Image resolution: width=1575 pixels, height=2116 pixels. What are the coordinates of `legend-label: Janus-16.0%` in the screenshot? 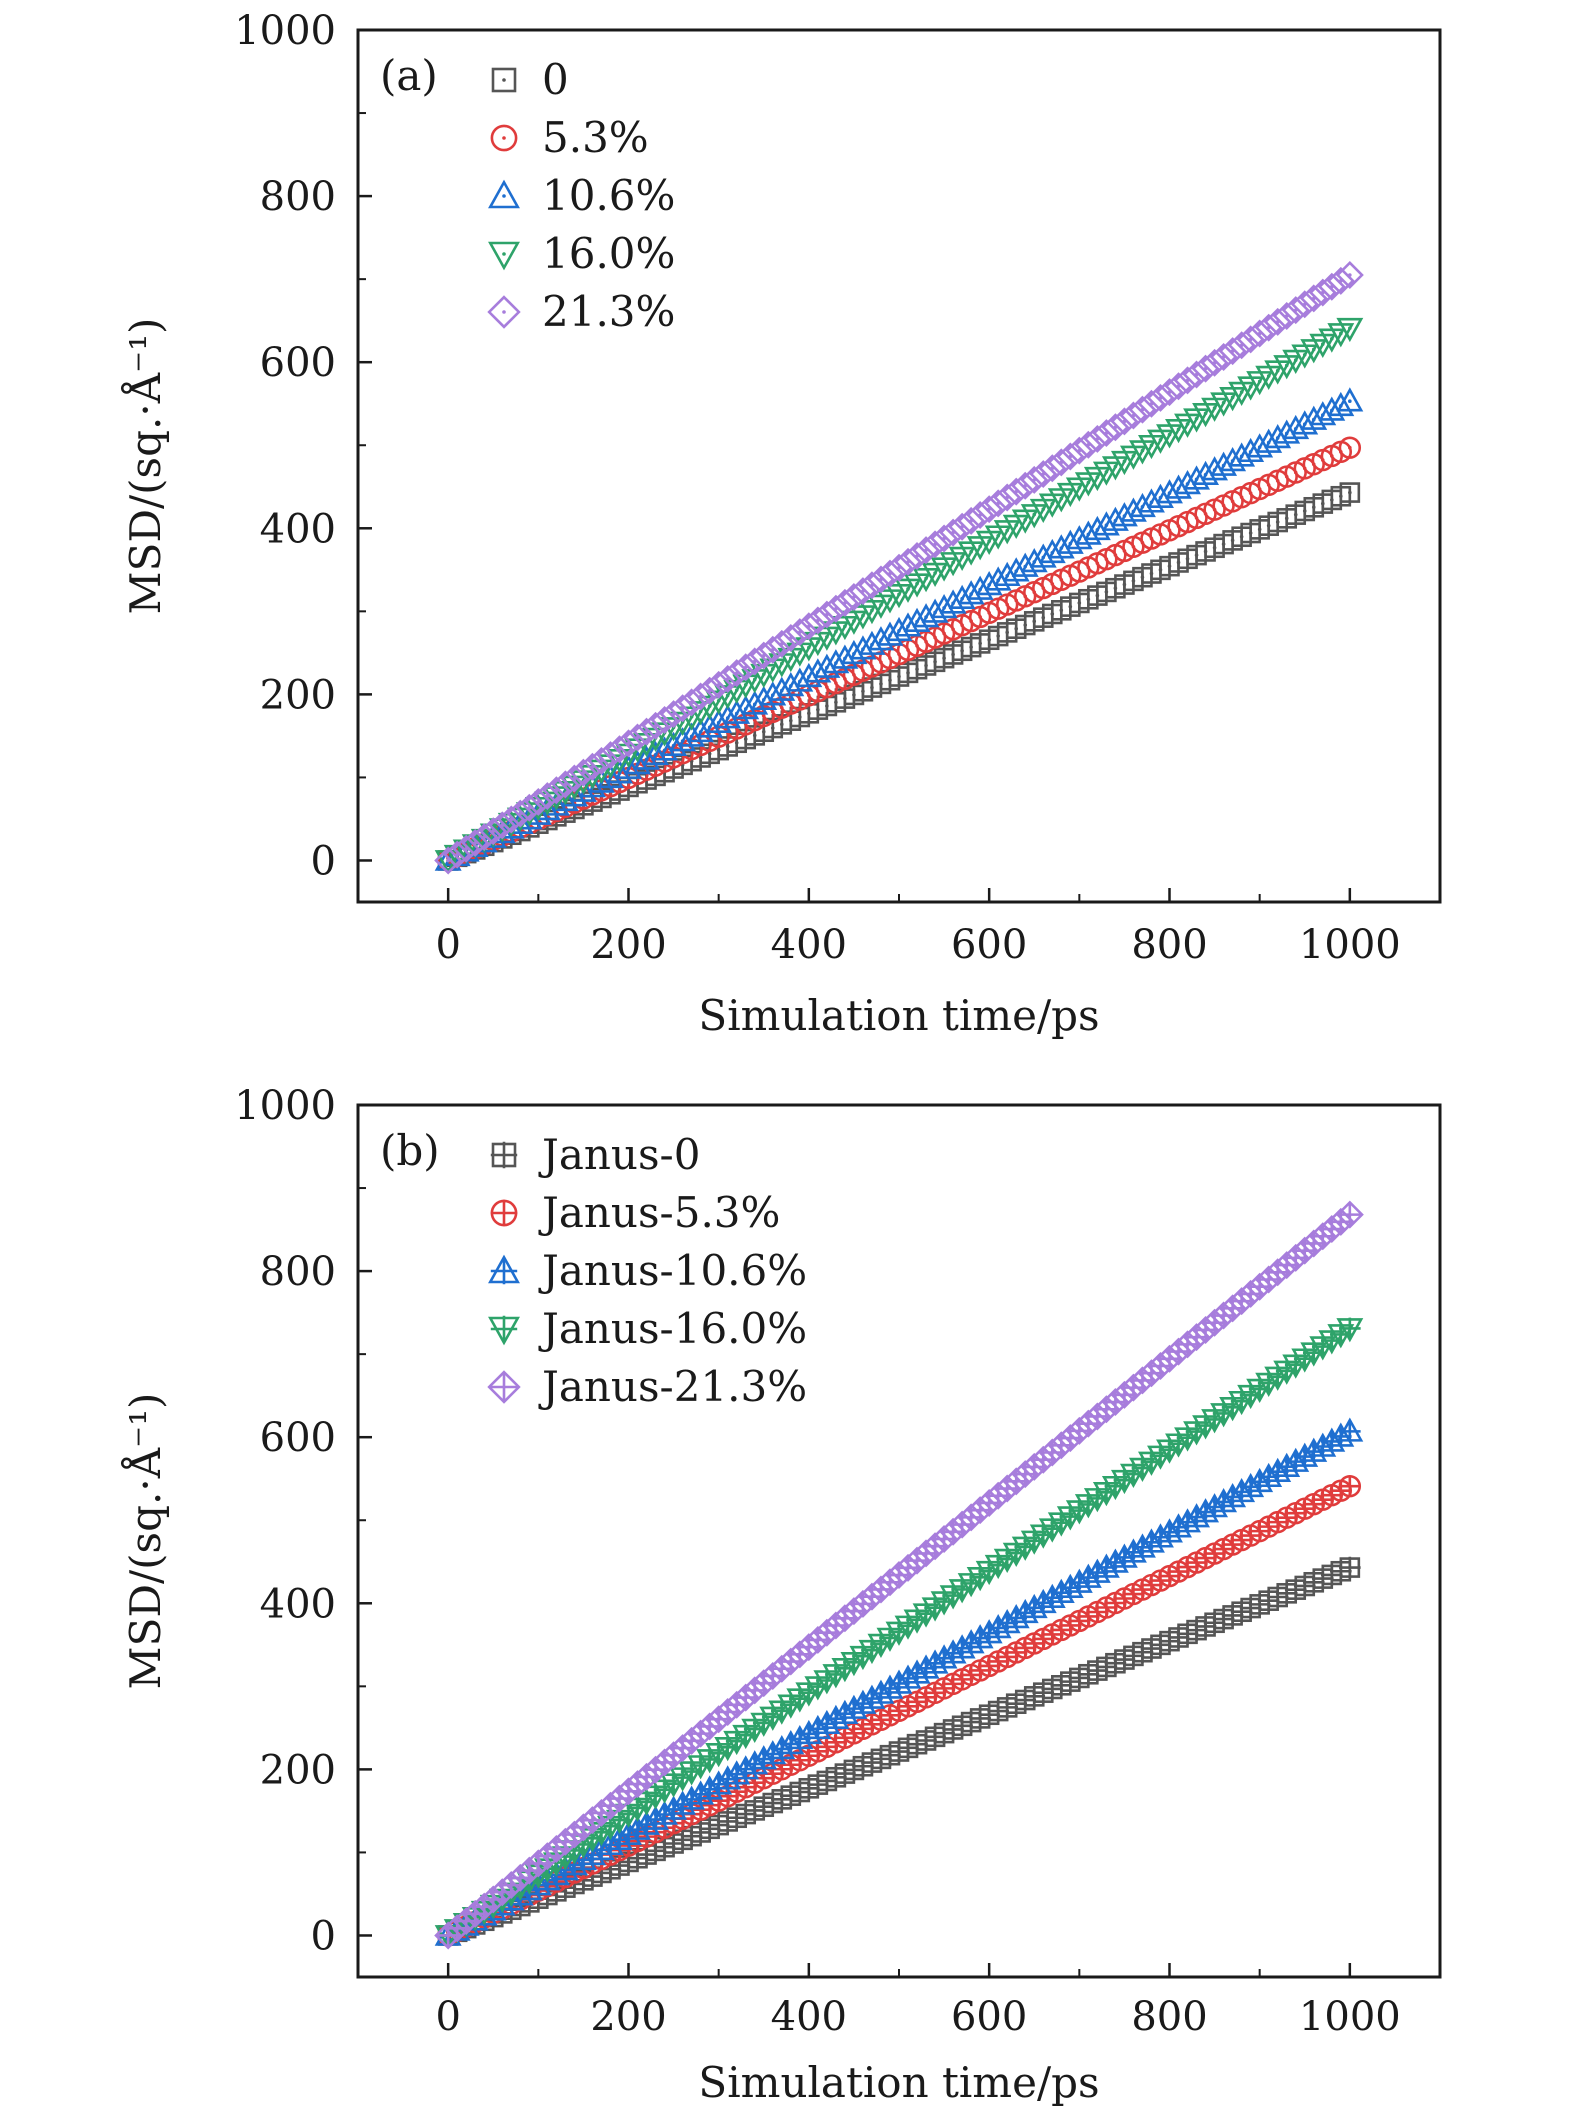 It's located at (672, 1328).